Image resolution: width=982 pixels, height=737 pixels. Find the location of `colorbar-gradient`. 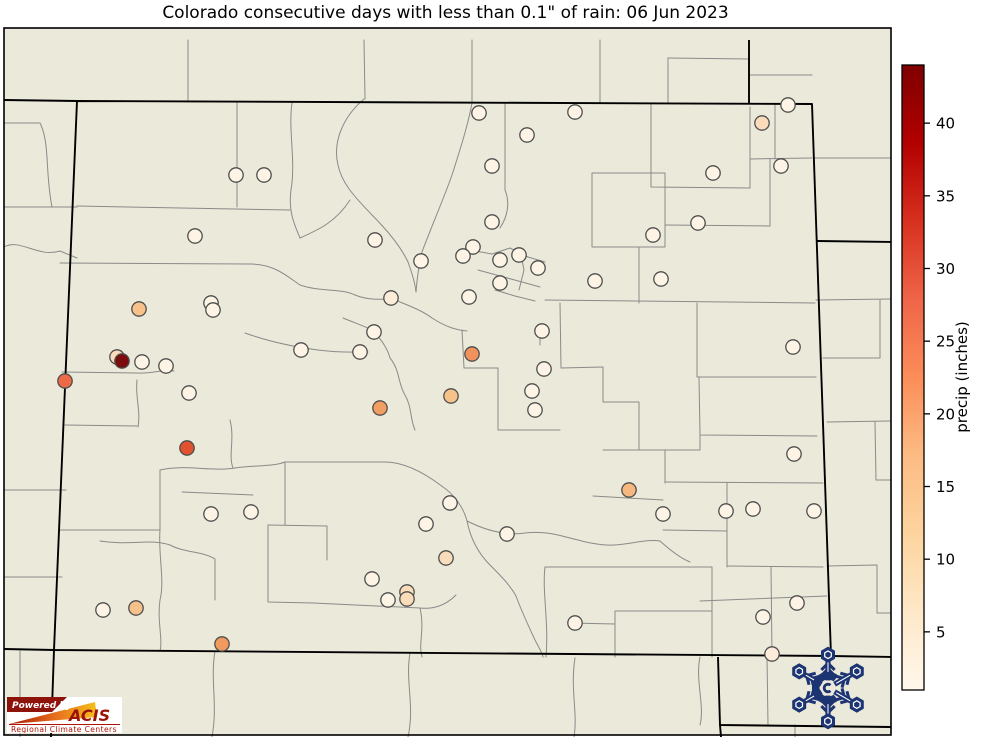

colorbar-gradient is located at coordinates (913, 377).